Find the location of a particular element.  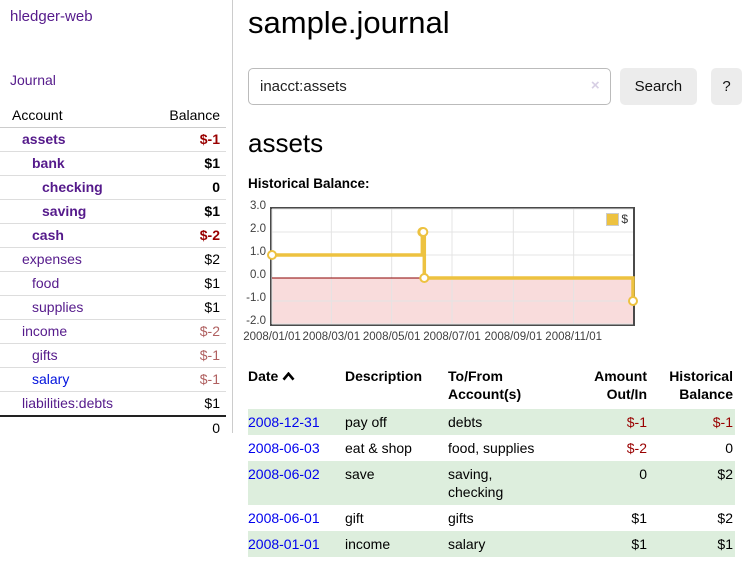

x-tick-label: 2008/07/01 is located at coordinates (452, 337).